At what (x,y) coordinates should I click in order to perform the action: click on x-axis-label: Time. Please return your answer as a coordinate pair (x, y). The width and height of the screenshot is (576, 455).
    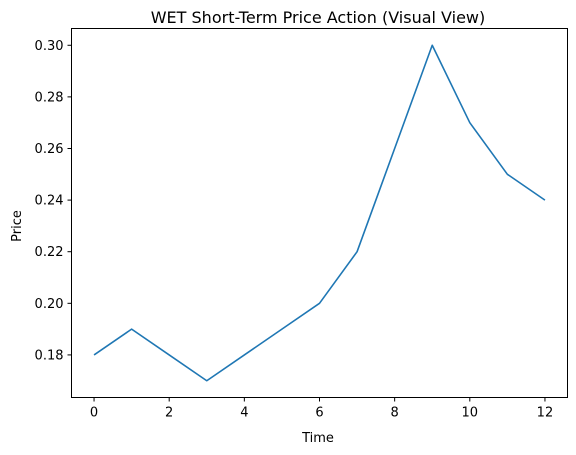
    Looking at the image, I should click on (317, 438).